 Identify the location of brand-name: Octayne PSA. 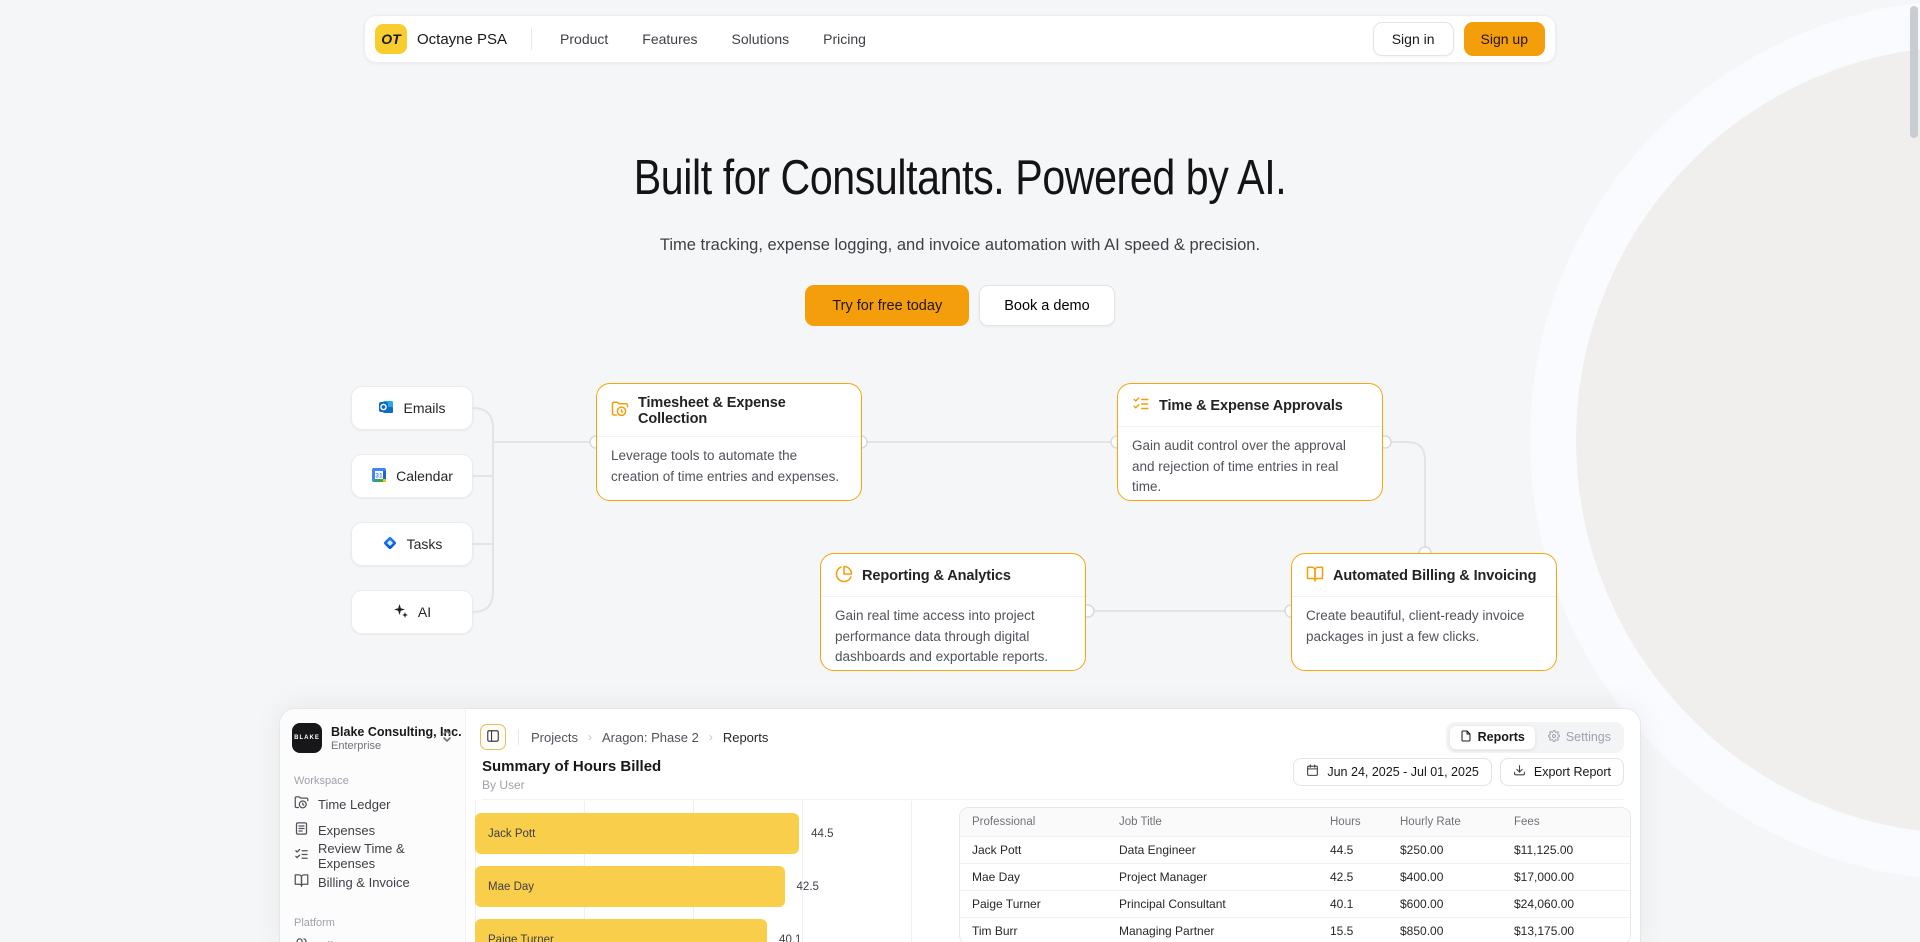
(462, 39).